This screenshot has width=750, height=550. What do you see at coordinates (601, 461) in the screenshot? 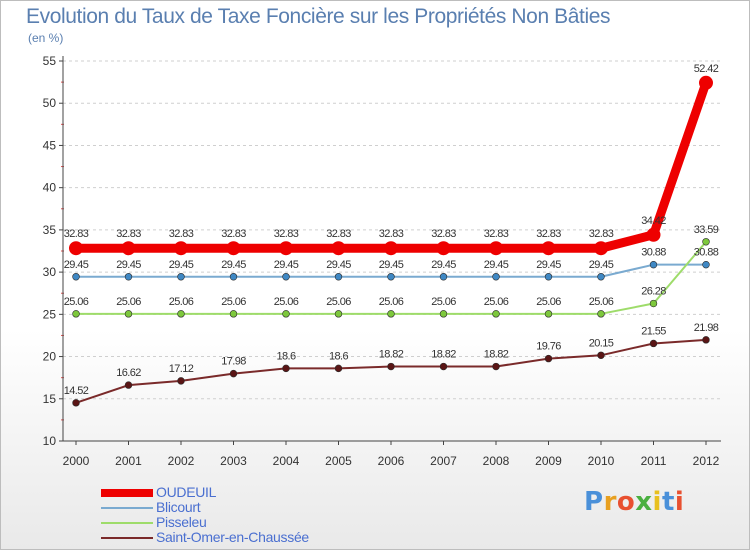
I see `x-tick-label-2010: 2010` at bounding box center [601, 461].